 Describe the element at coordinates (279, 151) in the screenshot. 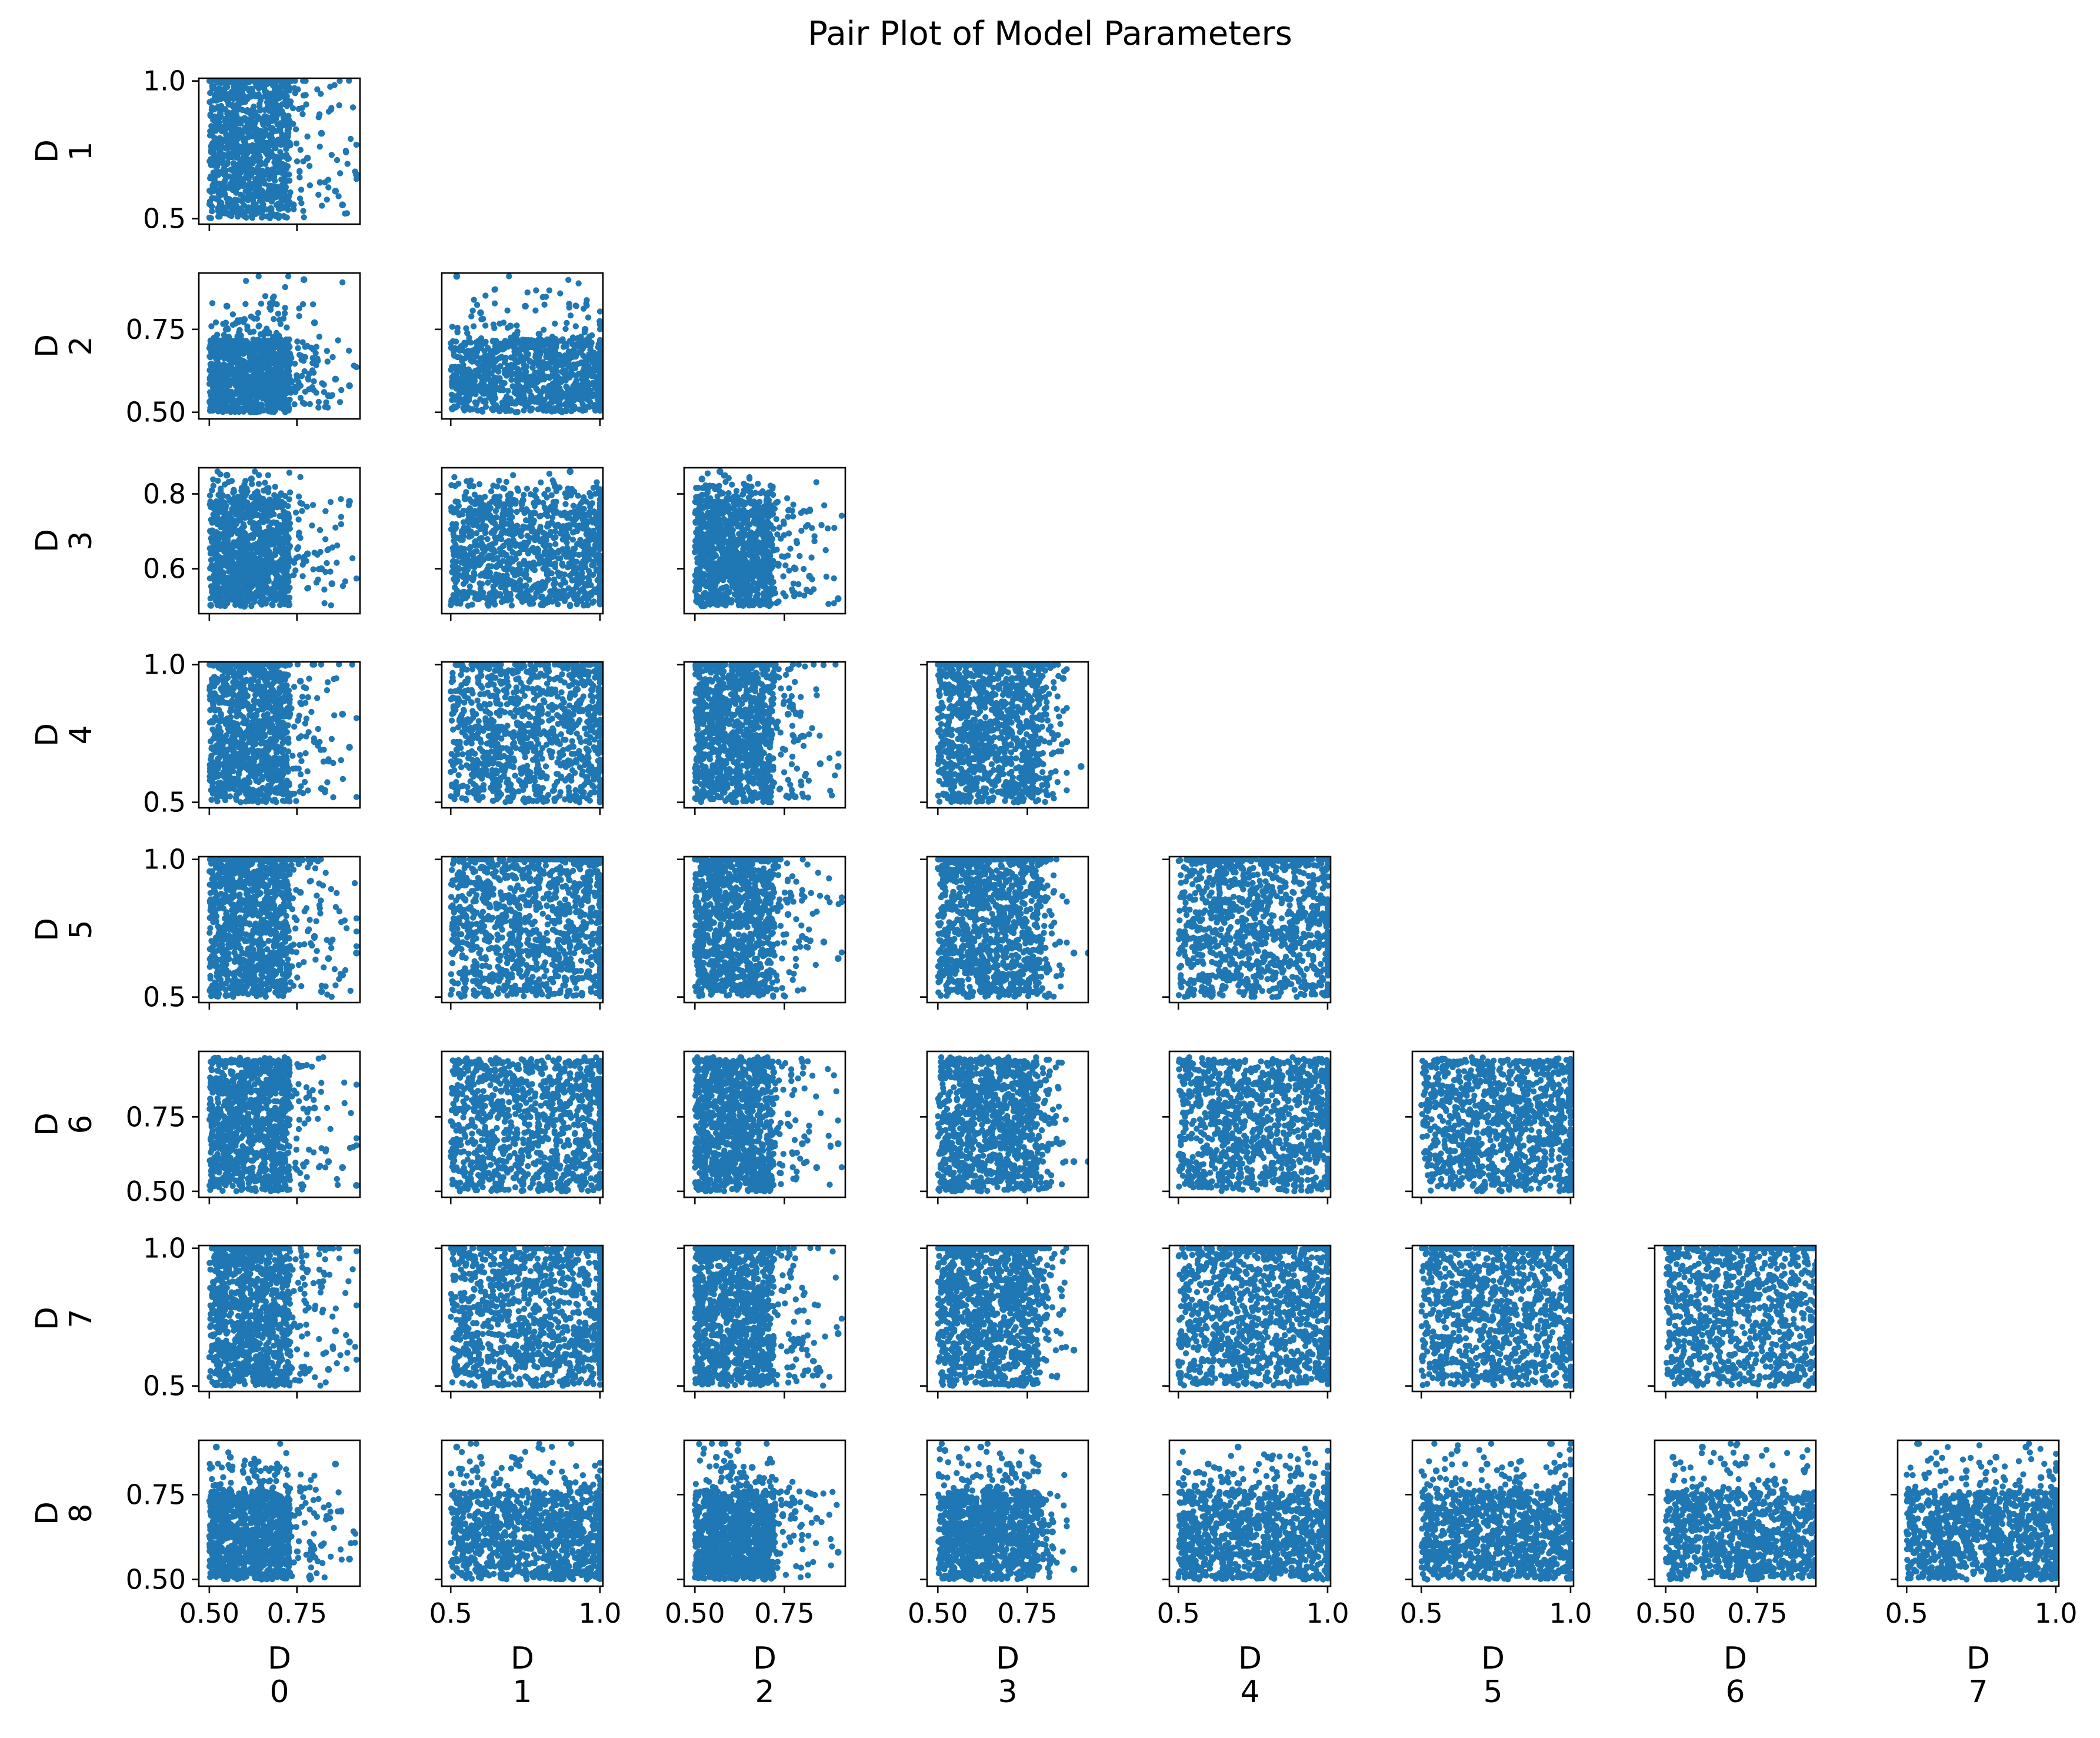

I see `panel-frame` at that location.